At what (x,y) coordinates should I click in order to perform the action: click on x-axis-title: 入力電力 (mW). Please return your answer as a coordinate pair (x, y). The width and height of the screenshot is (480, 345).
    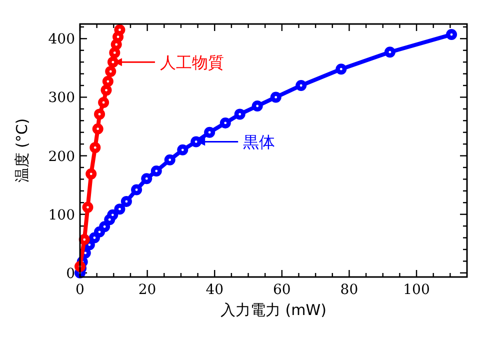
    Looking at the image, I should click on (273, 310).